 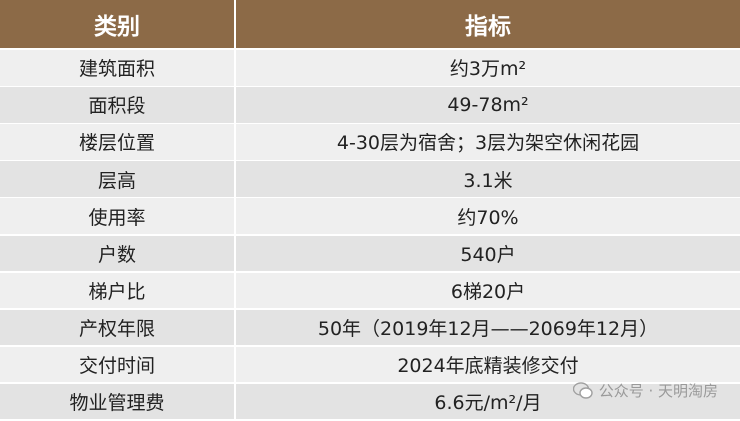 I want to click on watermark: 公众号 · 天明淘房, so click(x=645, y=390).